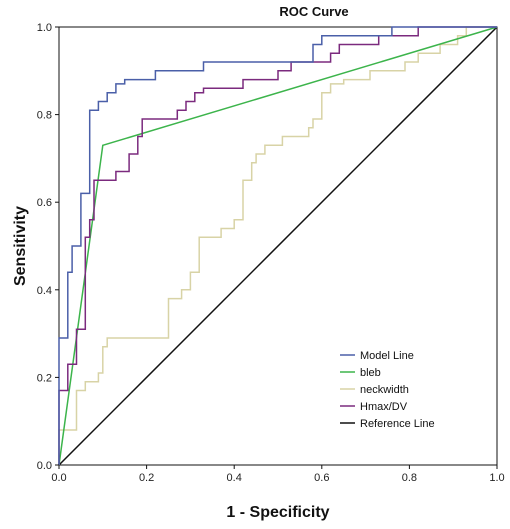 This screenshot has height=529, width=510. I want to click on legend-label-hmax-dv: Hmax/DV, so click(384, 407).